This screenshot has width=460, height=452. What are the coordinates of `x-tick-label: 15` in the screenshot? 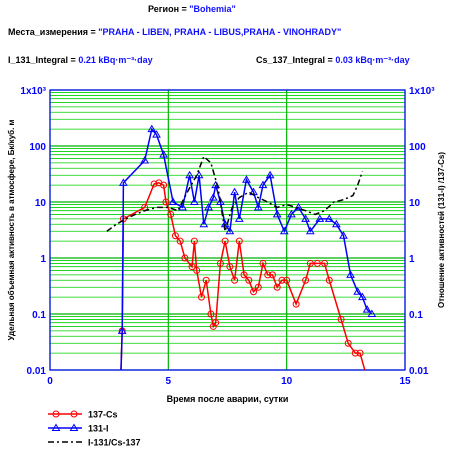 It's located at (405, 381).